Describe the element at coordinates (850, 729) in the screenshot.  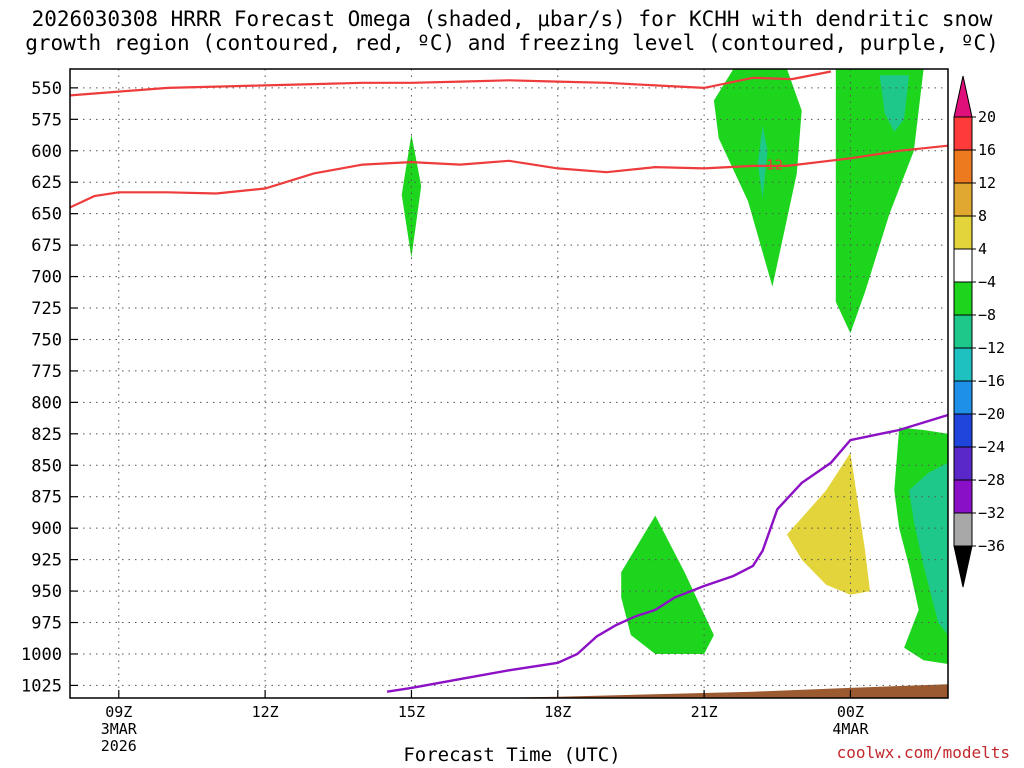
I see `xtick-sublabel: 4MAR` at that location.